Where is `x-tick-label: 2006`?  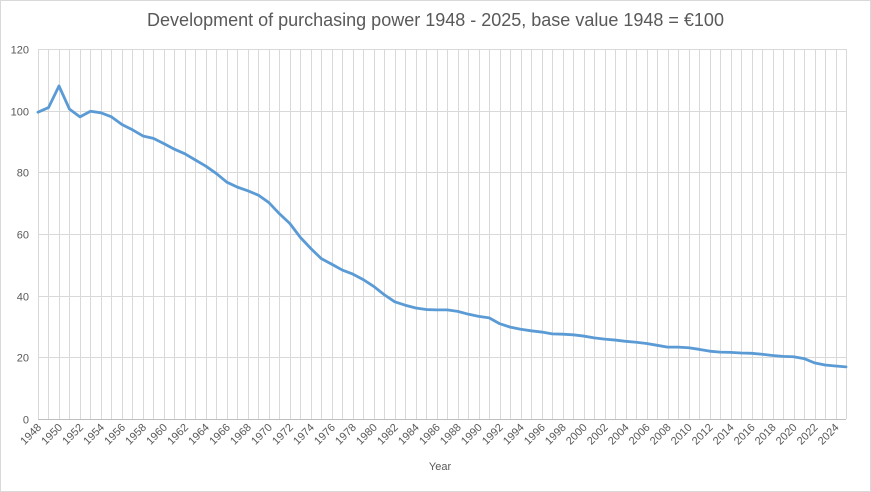 x-tick-label: 2006 is located at coordinates (640, 435).